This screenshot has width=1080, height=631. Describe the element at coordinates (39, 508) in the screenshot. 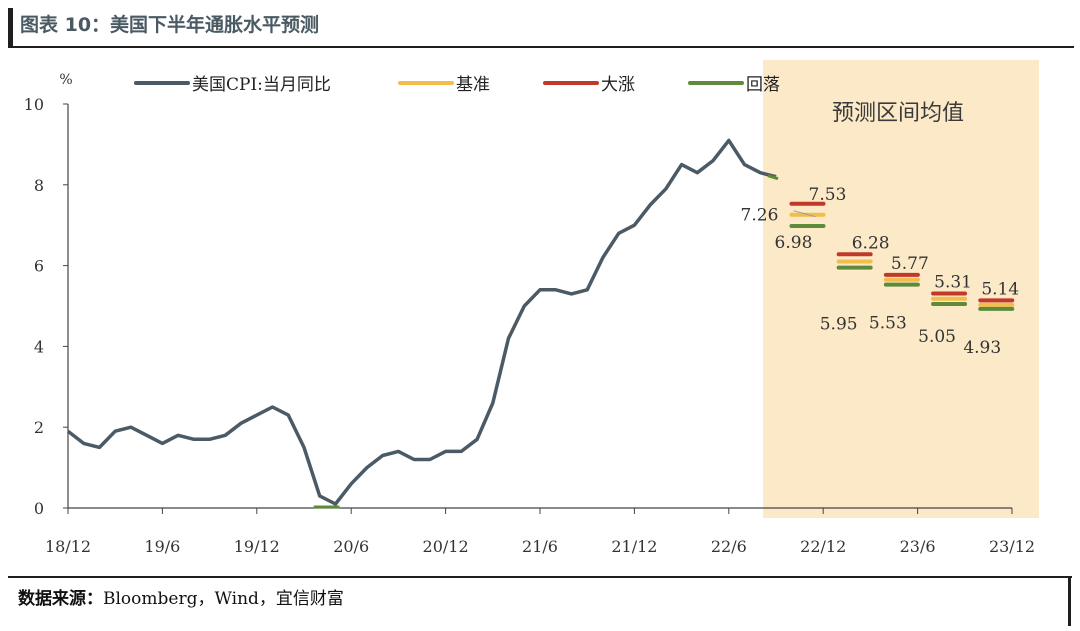

I see `y-tick-label: 0` at that location.